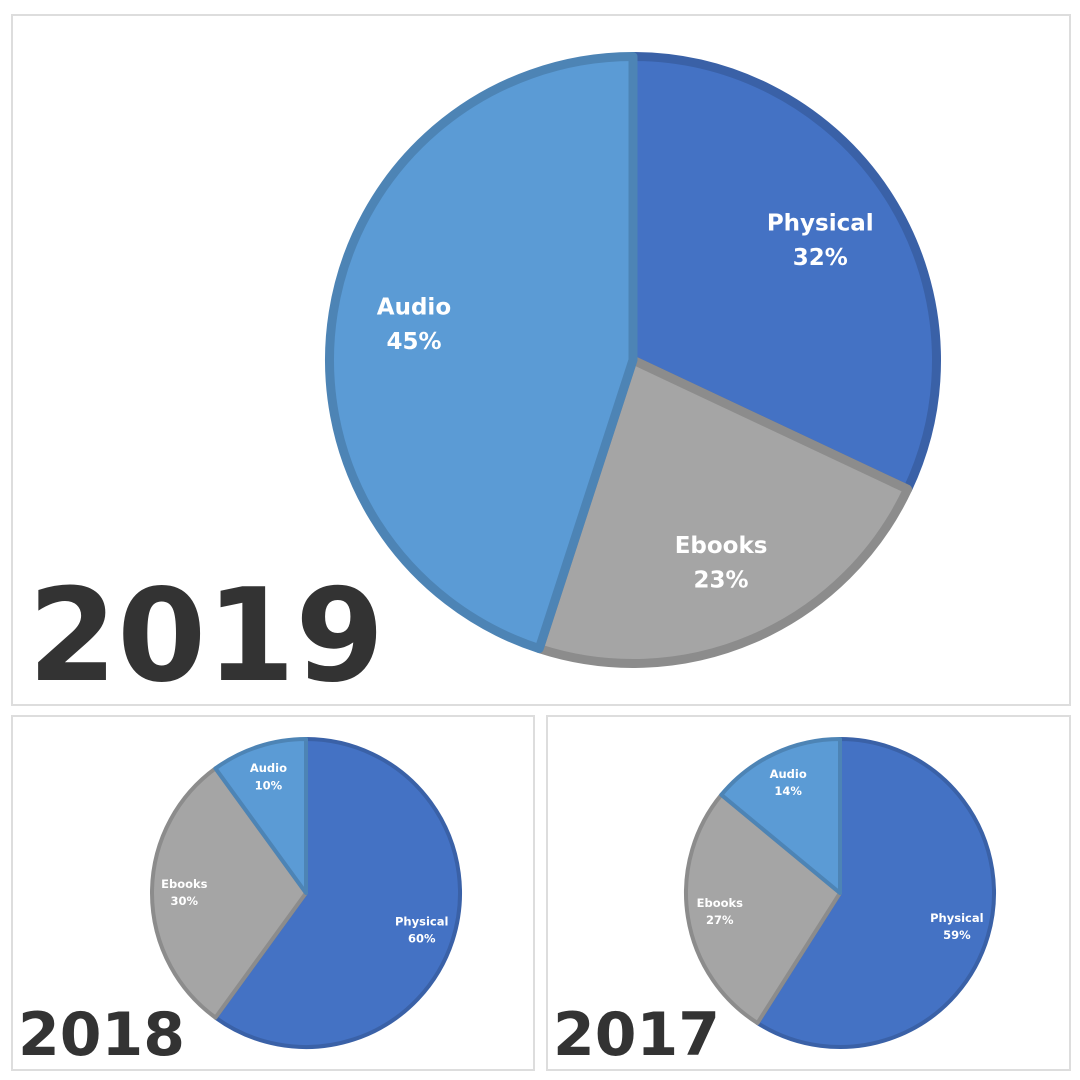 This screenshot has width=1080, height=1080. I want to click on slice-value-label: 59%, so click(957, 935).